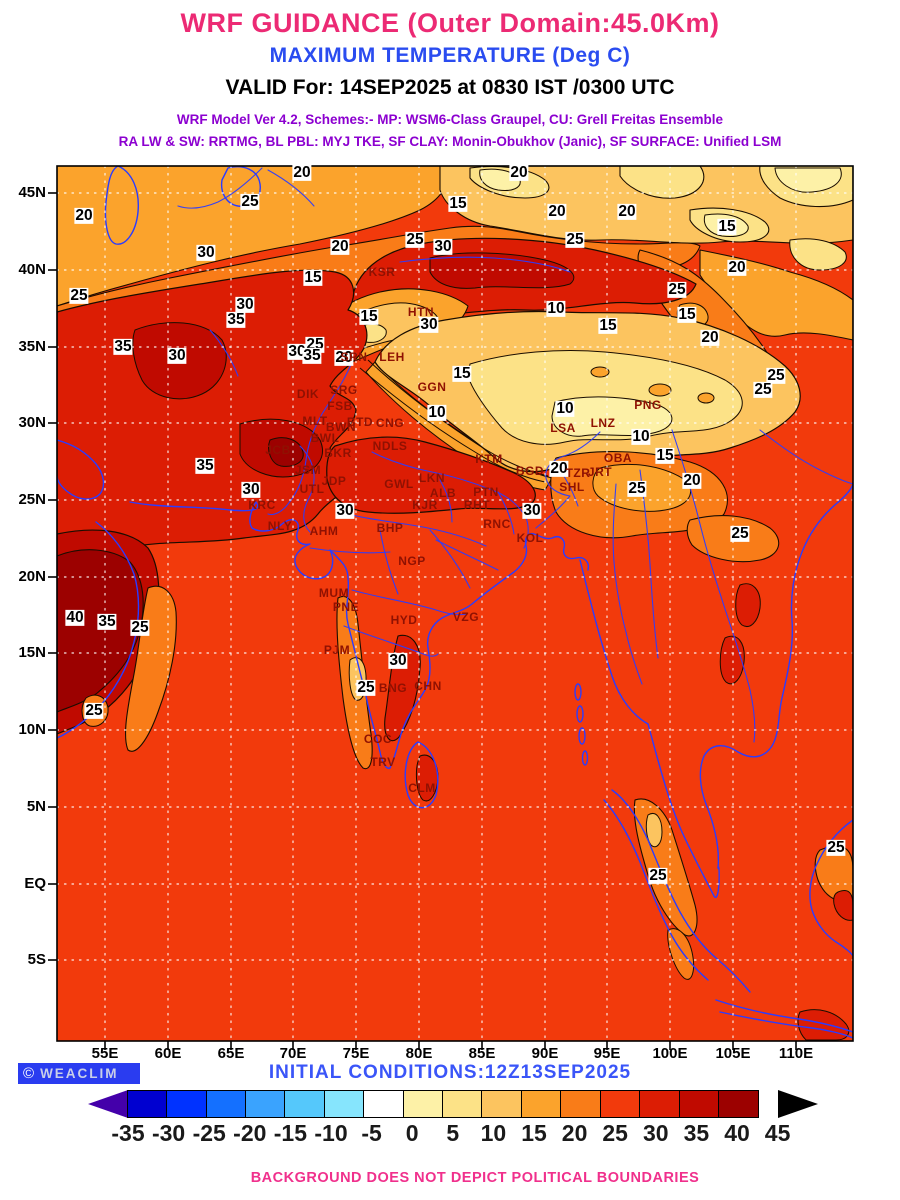 Image resolution: width=900 pixels, height=1200 pixels. What do you see at coordinates (733, 1053) in the screenshot?
I see `lon-axis-label: 105E` at bounding box center [733, 1053].